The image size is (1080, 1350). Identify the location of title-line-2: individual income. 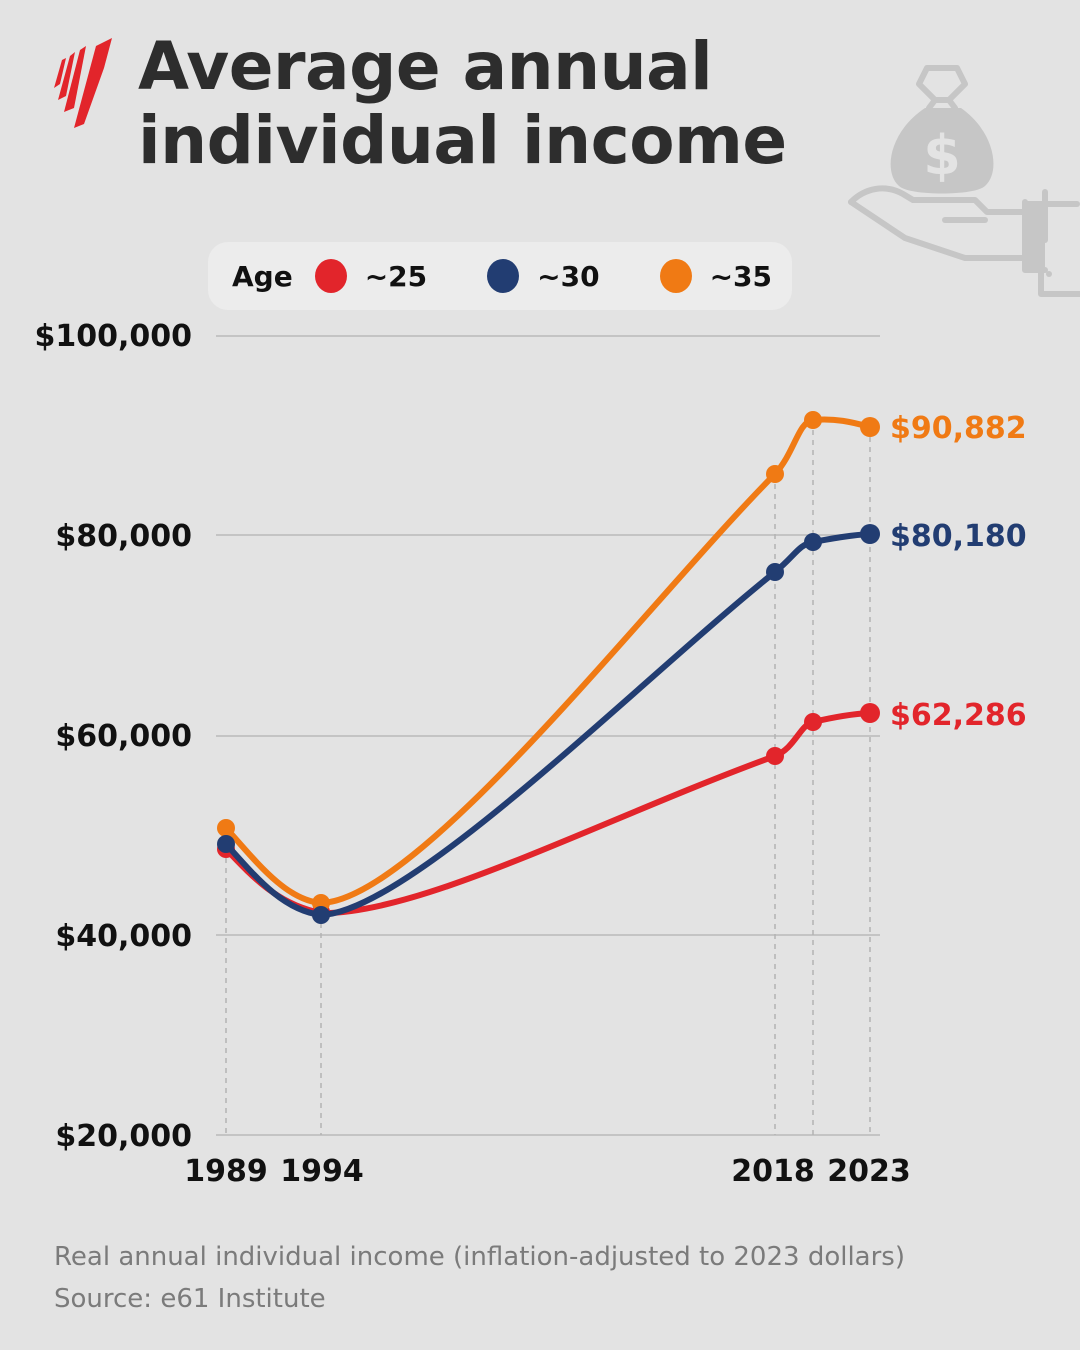
(462, 140).